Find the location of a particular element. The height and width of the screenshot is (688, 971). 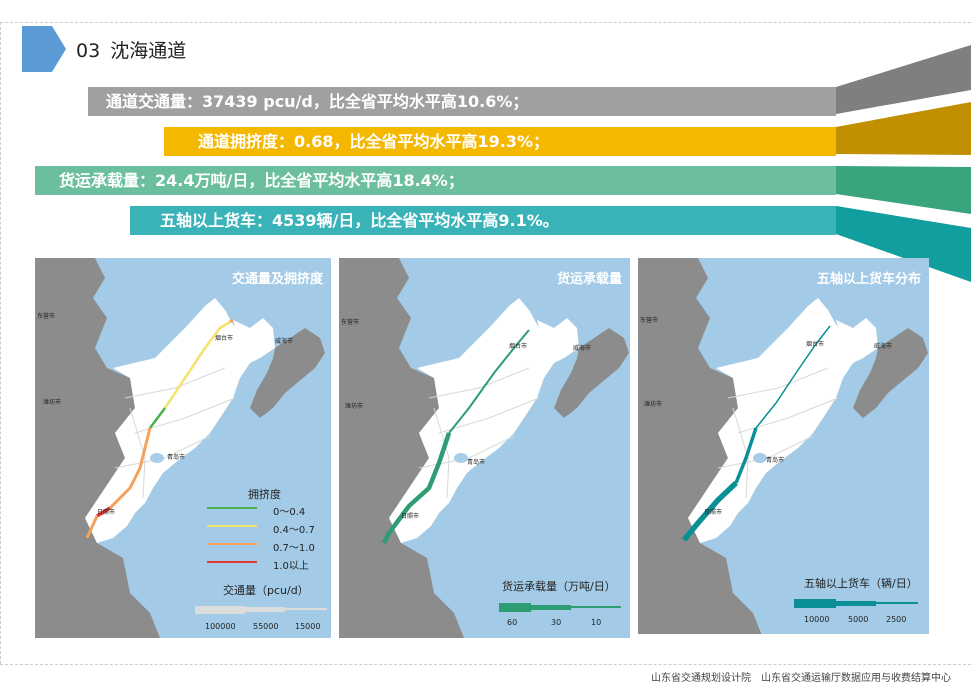

stat-bar-freight: 货运承载量：24.4万吨/日，比全省平均水平高18.4%； is located at coordinates (435, 180).